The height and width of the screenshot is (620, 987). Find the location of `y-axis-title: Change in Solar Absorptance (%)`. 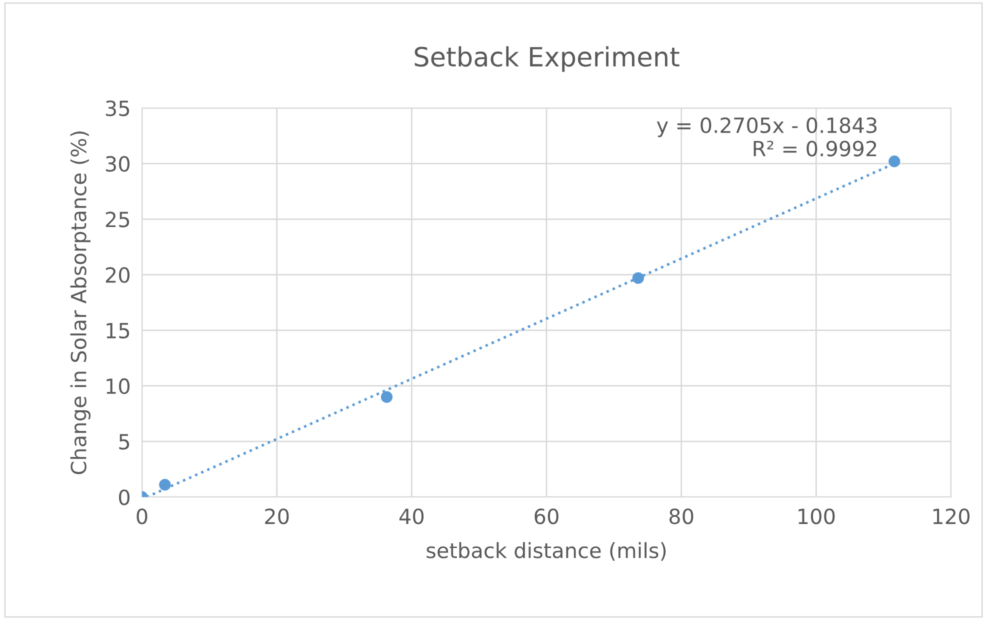

y-axis-title: Change in Solar Absorptance (%) is located at coordinates (80, 302).